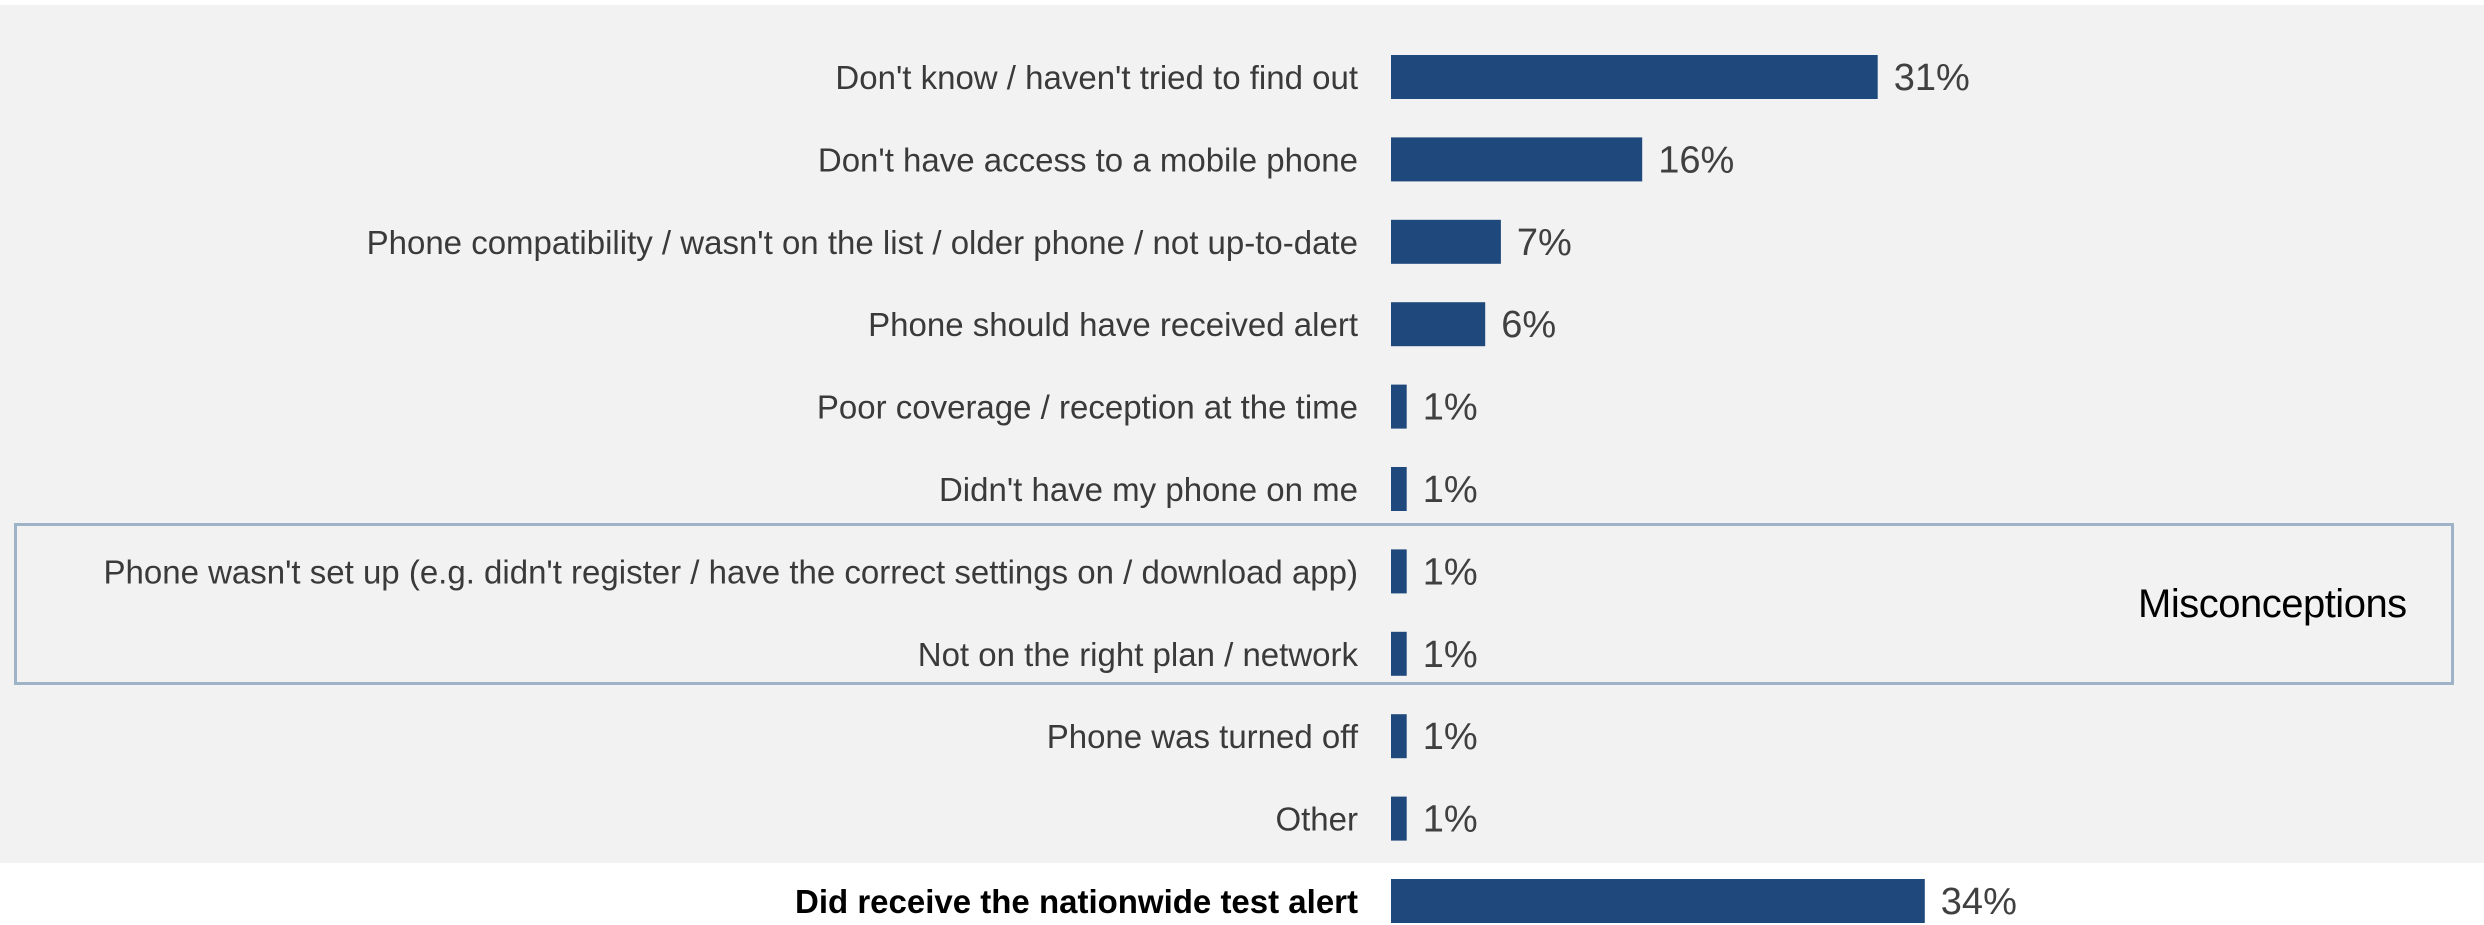 The height and width of the screenshot is (925, 2484). I want to click on value-label: 34%, so click(1979, 902).